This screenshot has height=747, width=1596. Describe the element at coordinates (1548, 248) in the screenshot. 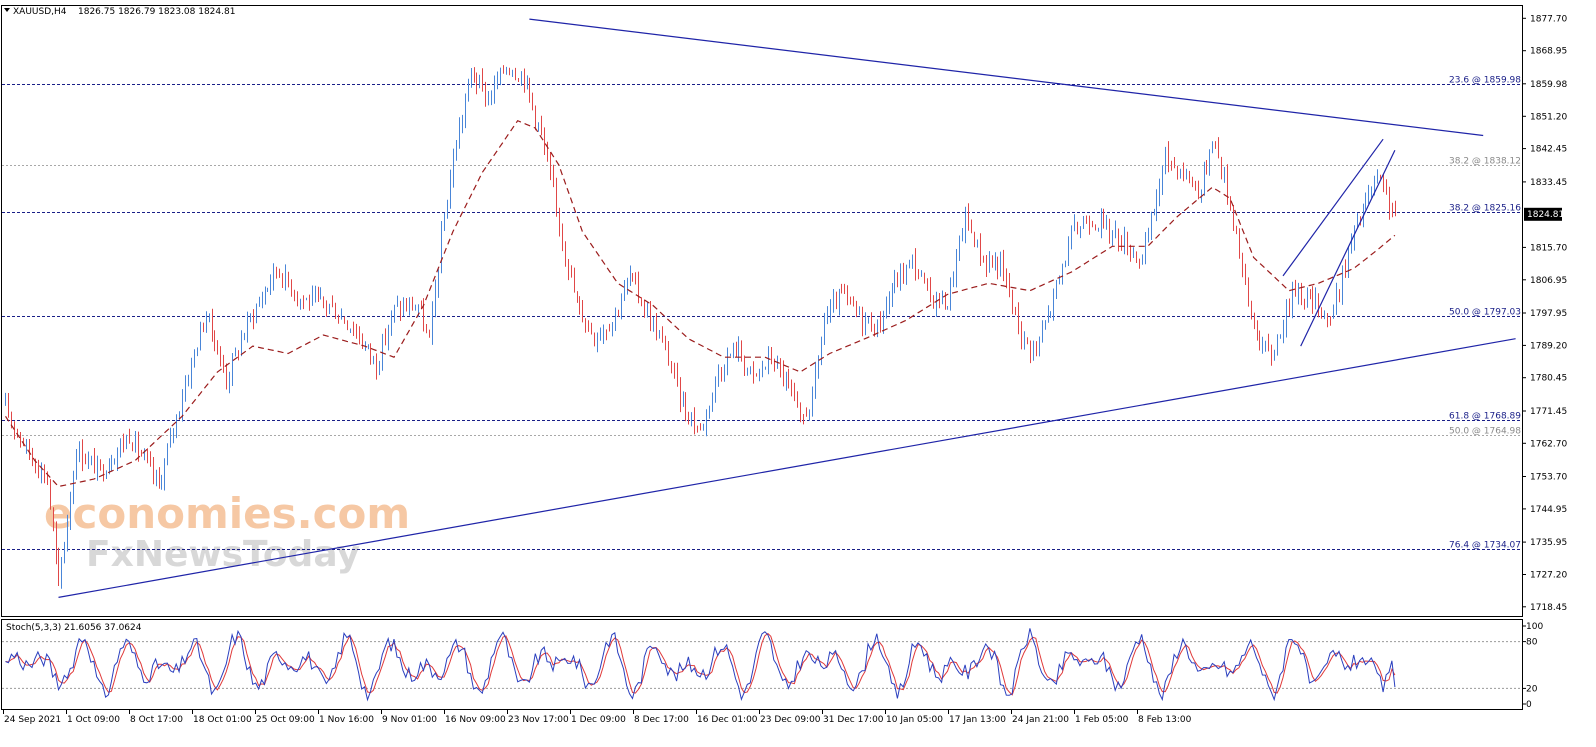

I see `price-tick-label: 1815.70` at that location.